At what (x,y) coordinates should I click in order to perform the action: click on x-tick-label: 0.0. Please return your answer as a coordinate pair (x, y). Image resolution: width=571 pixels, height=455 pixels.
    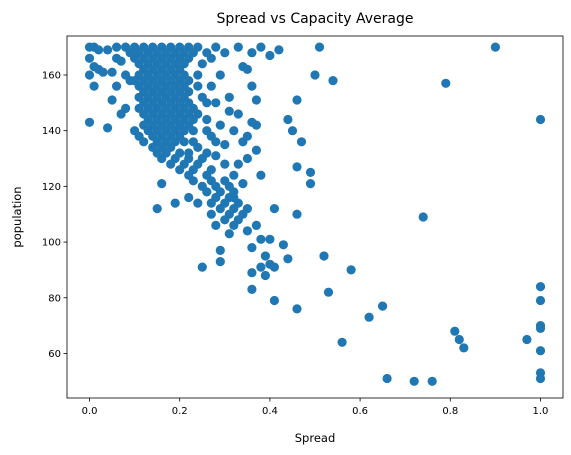
    Looking at the image, I should click on (90, 411).